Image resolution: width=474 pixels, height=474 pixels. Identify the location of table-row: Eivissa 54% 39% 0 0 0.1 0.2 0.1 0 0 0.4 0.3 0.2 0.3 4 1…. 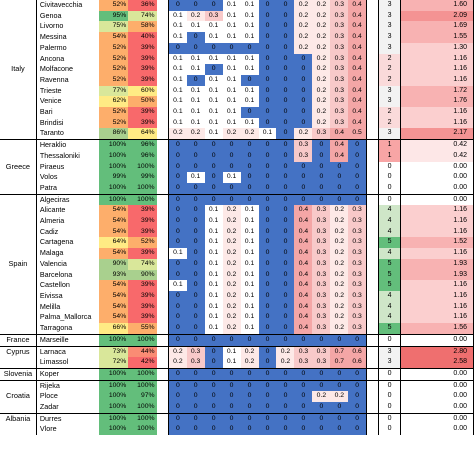
(237, 296).